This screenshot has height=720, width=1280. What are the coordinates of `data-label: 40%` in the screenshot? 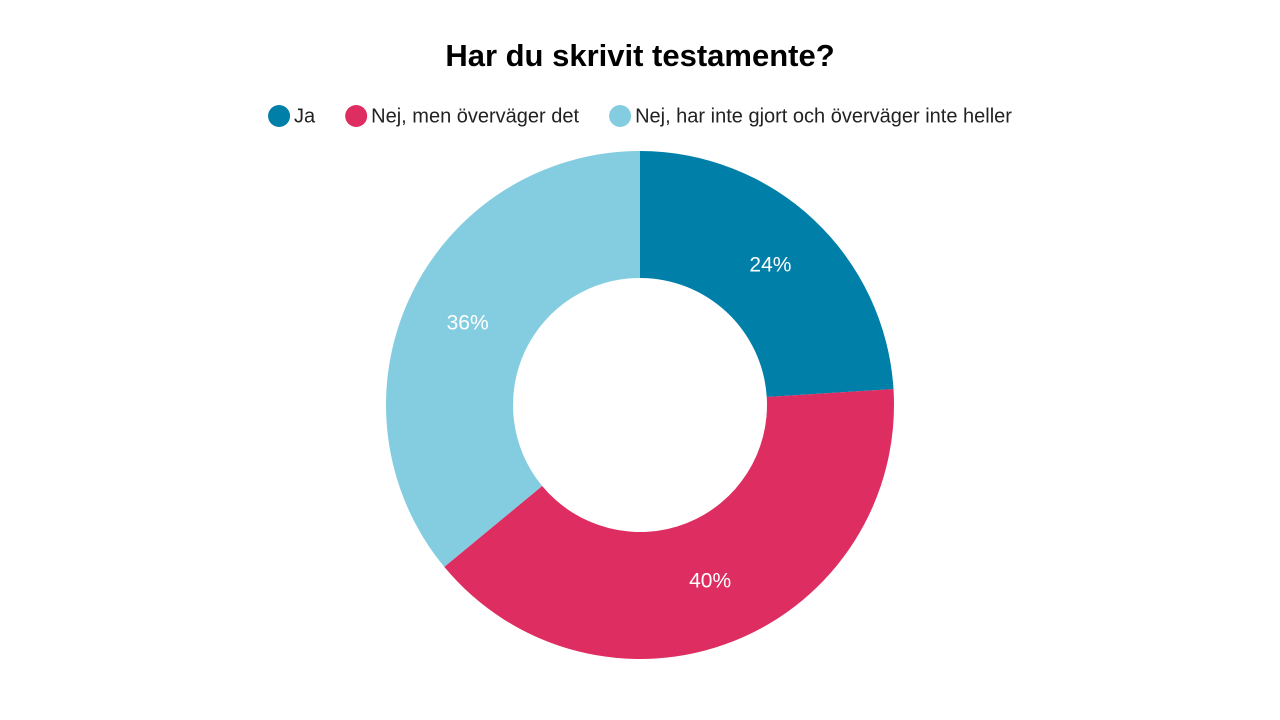 It's located at (710, 581).